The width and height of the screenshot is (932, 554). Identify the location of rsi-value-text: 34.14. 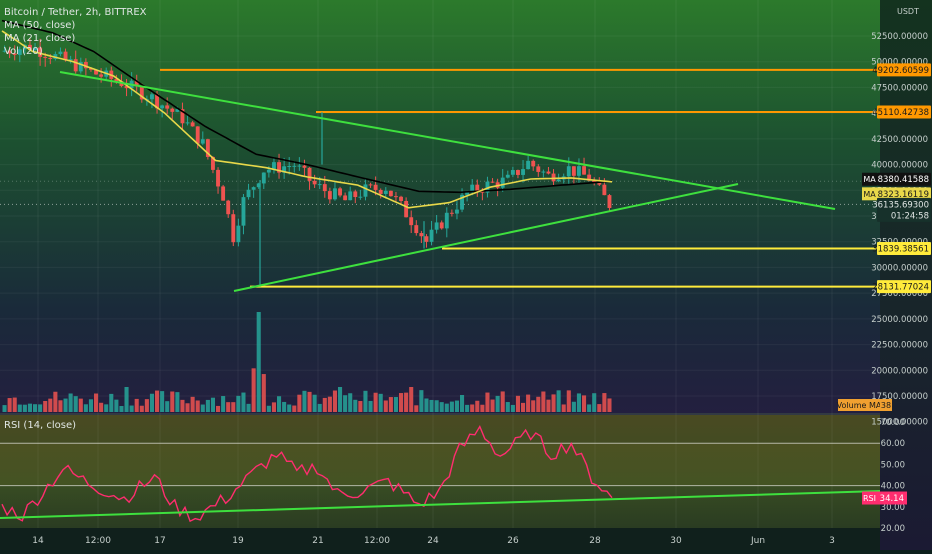
(892, 499).